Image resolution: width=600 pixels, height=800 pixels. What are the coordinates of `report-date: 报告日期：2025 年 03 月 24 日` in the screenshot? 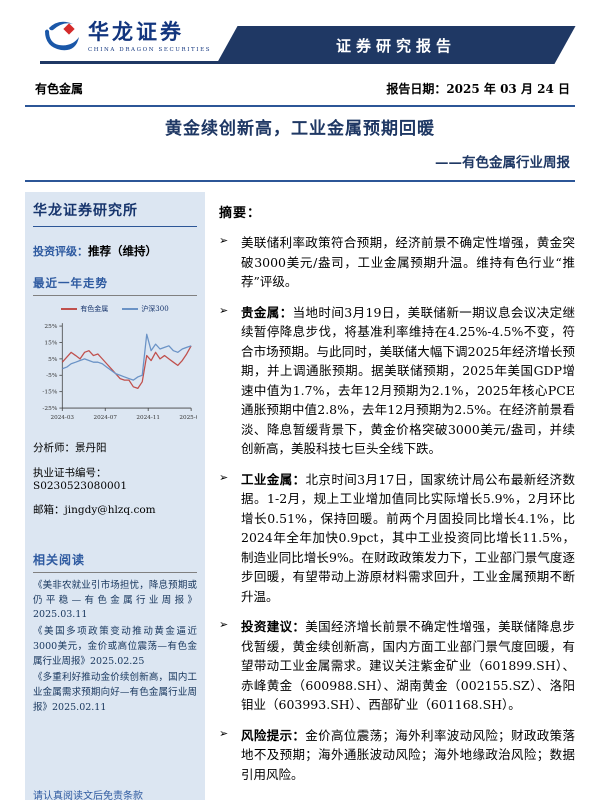 It's located at (478, 89).